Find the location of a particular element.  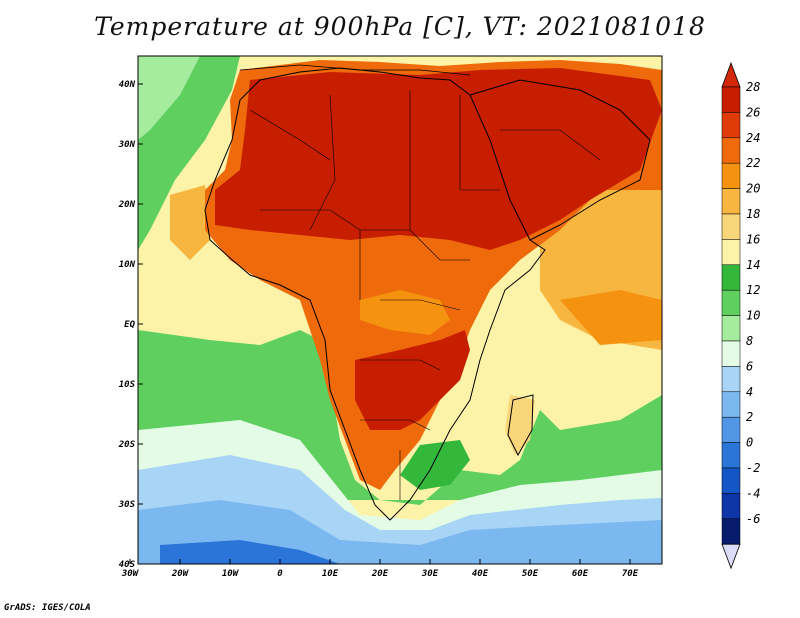

lat-tick-label: 40N is located at coordinates (127, 85).